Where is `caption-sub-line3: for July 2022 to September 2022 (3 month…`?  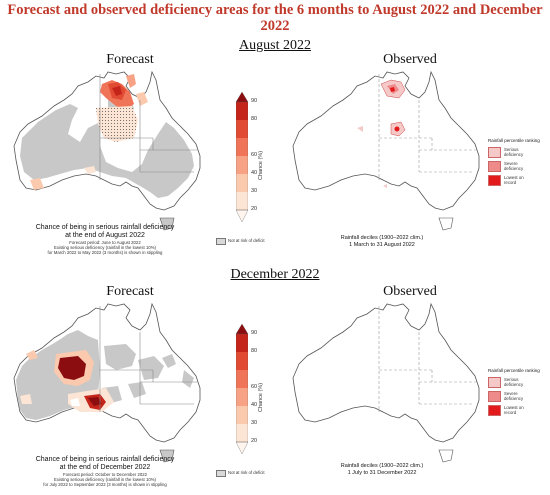 caption-sub-line3: for July 2022 to September 2022 (3 month… is located at coordinates (105, 484).